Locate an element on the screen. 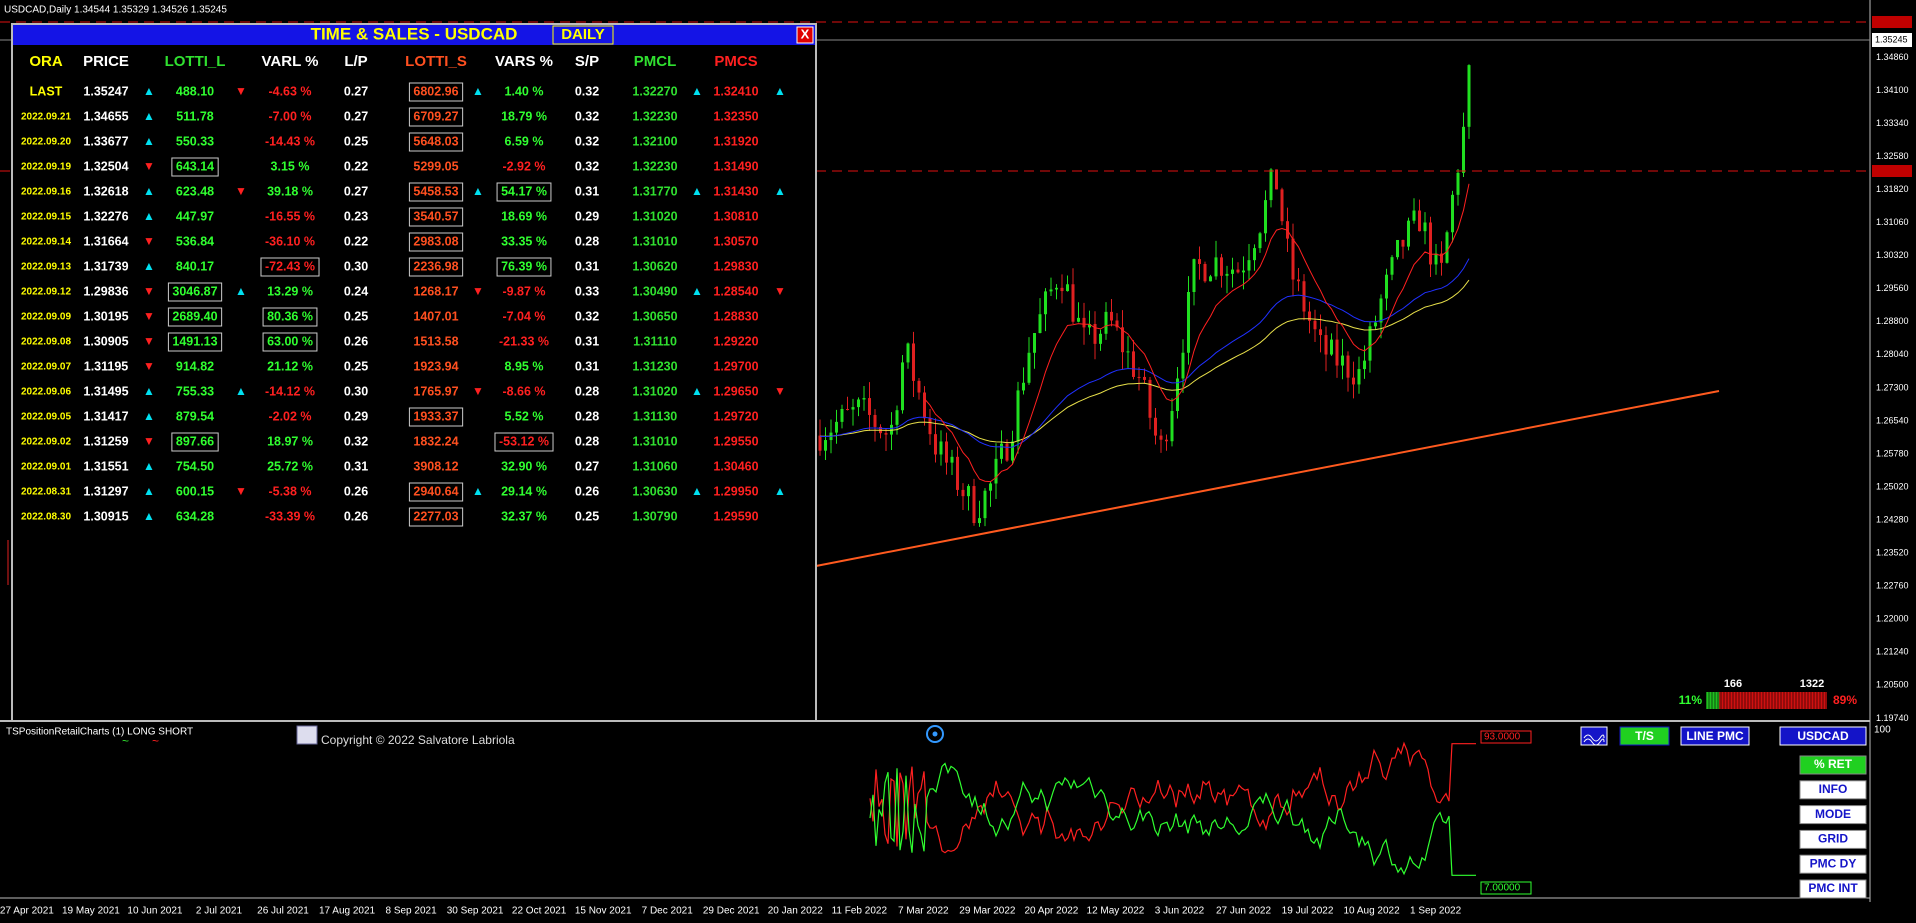  cell: 897.66 is located at coordinates (195, 441).